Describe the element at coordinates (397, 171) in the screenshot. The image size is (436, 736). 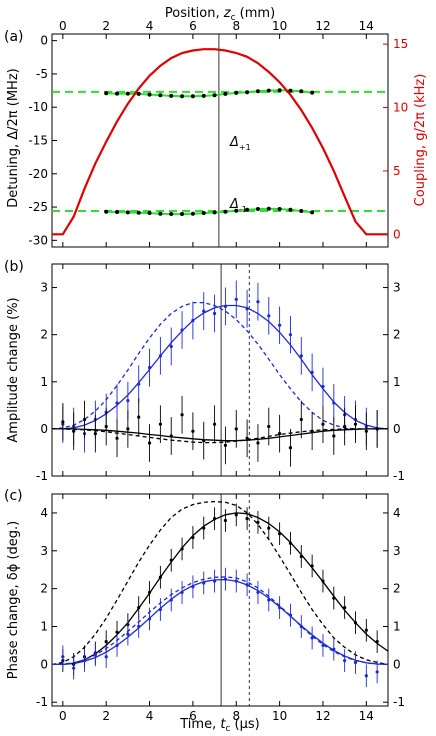
I see `y2-tick-label: 5` at that location.